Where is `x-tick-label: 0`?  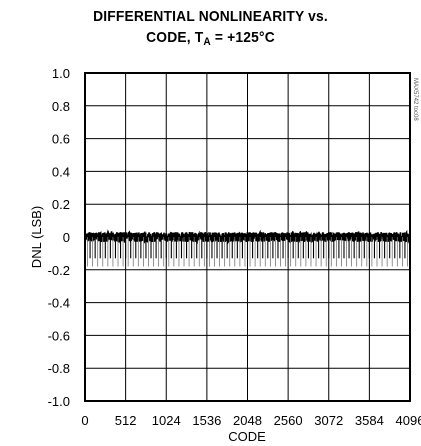 x-tick-label: 0 is located at coordinates (84, 420).